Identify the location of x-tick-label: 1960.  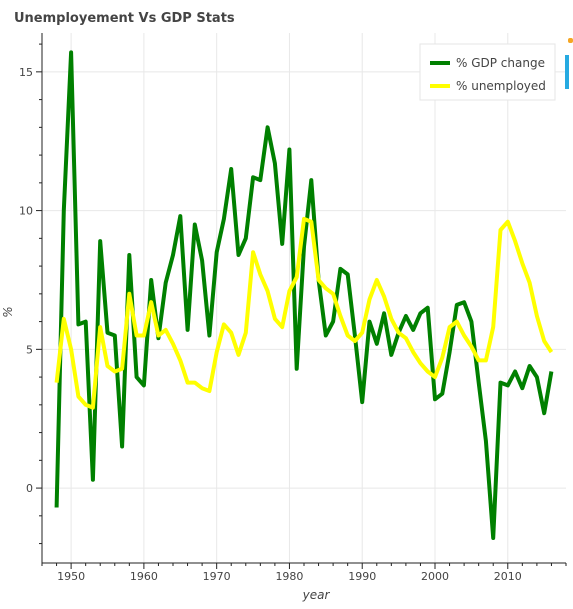
(144, 576).